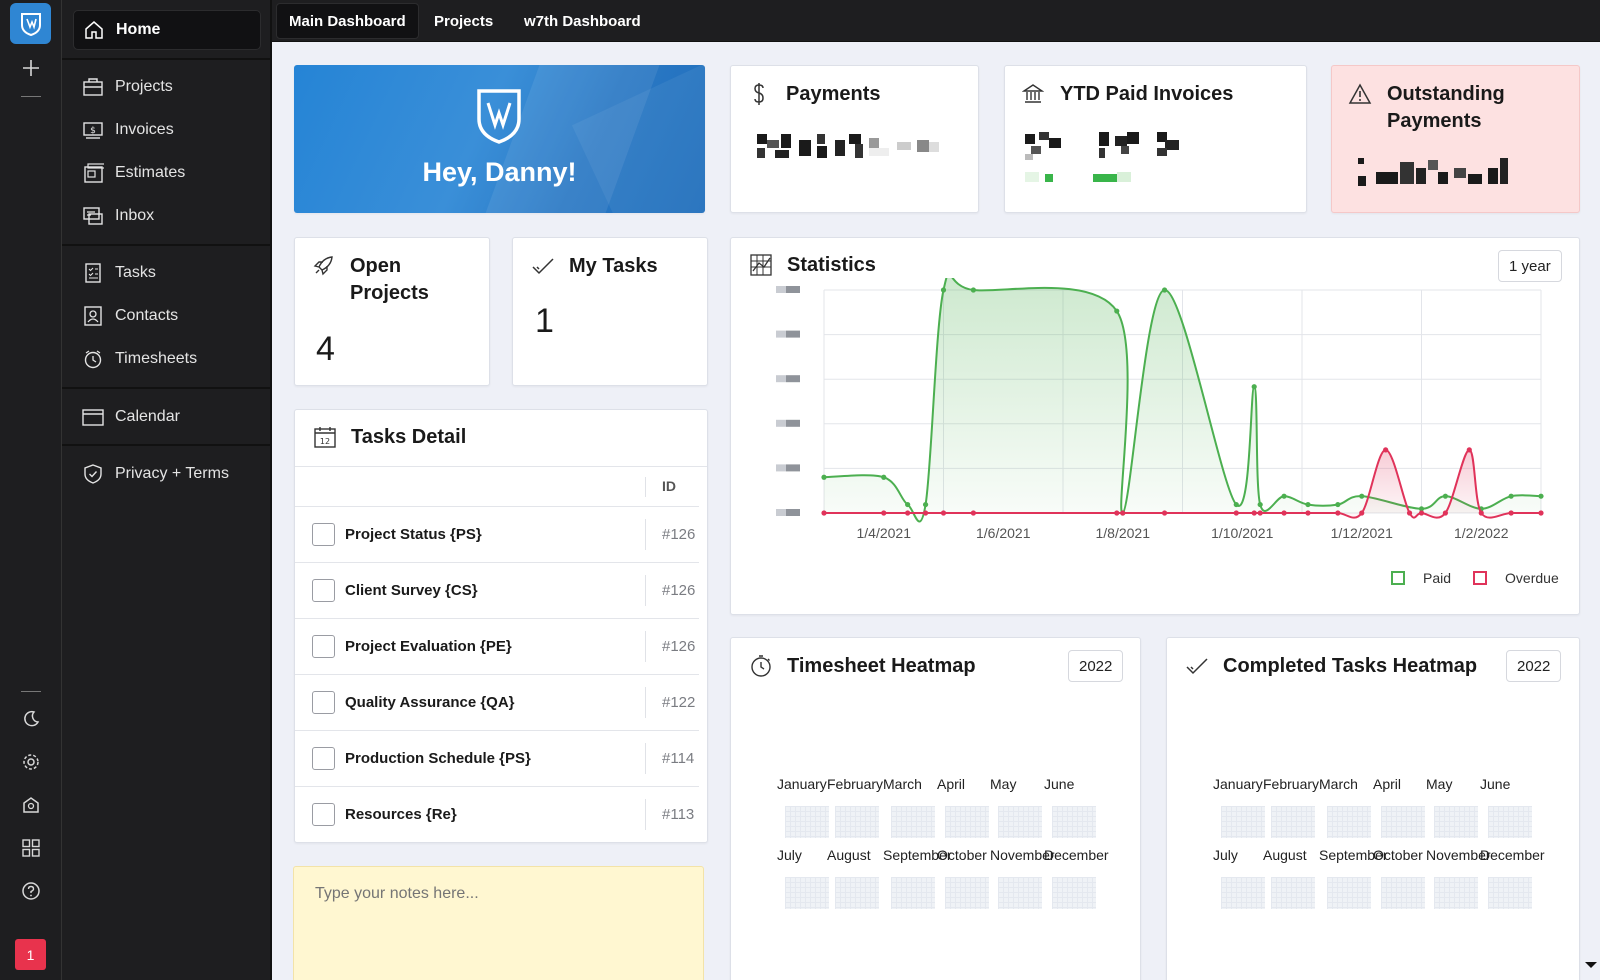 This screenshot has width=1600, height=980. Describe the element at coordinates (1059, 784) in the screenshot. I see `heatmap-month-label: June` at that location.